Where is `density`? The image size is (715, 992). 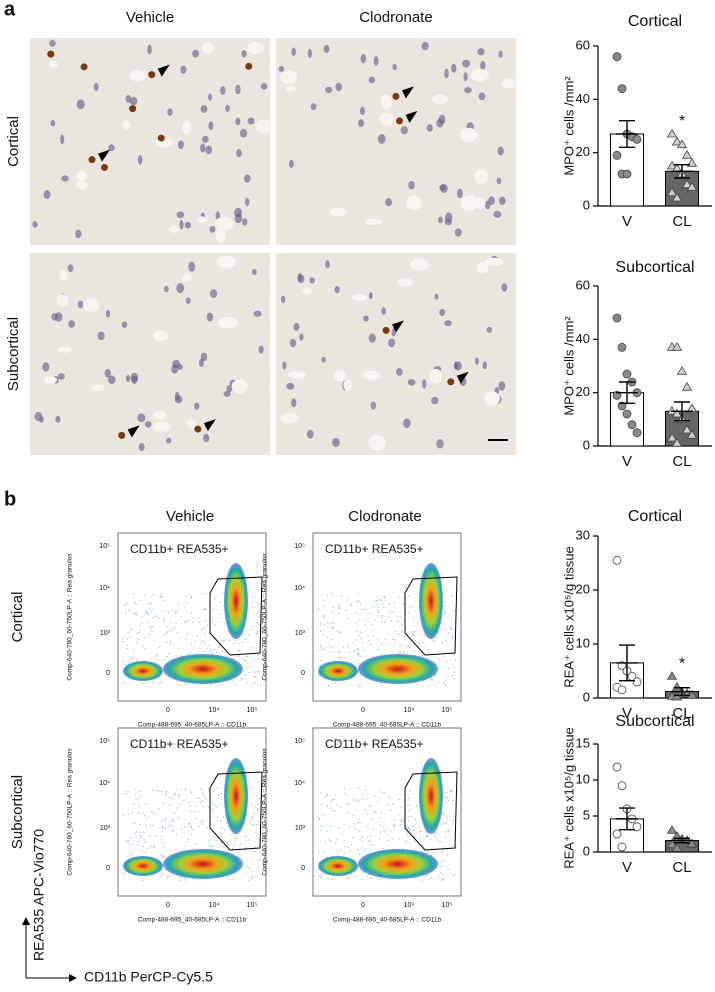
density is located at coordinates (203, 669).